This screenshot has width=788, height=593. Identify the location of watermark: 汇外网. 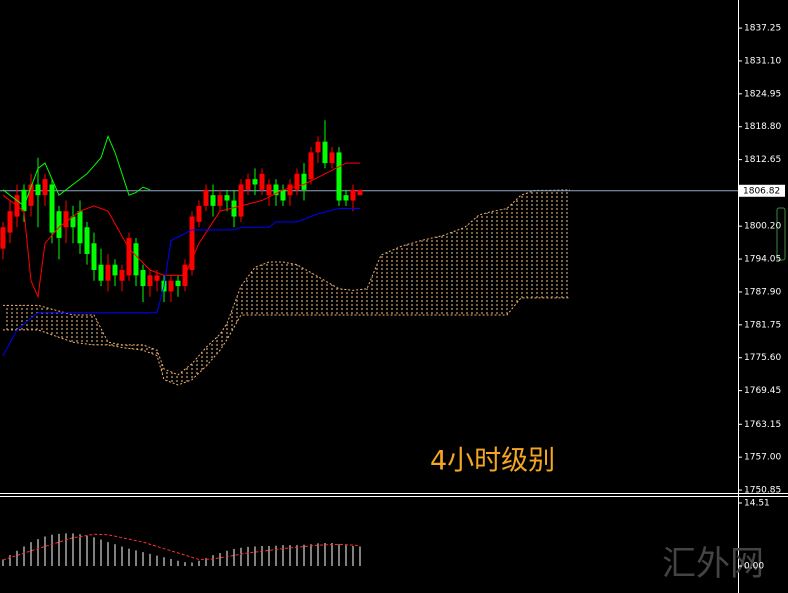
(713, 564).